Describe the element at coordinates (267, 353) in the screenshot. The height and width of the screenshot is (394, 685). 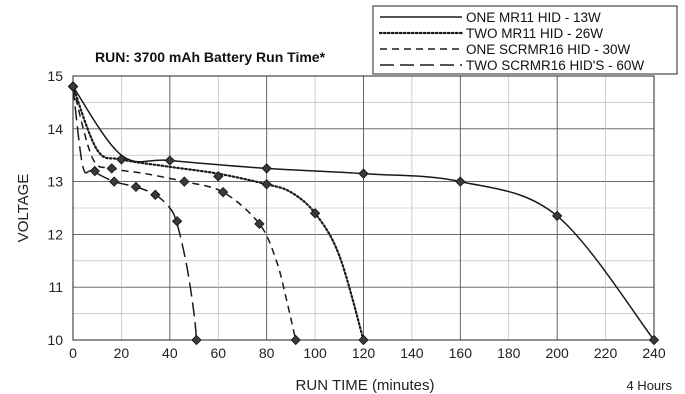
I see `x-tick-label: 80` at that location.